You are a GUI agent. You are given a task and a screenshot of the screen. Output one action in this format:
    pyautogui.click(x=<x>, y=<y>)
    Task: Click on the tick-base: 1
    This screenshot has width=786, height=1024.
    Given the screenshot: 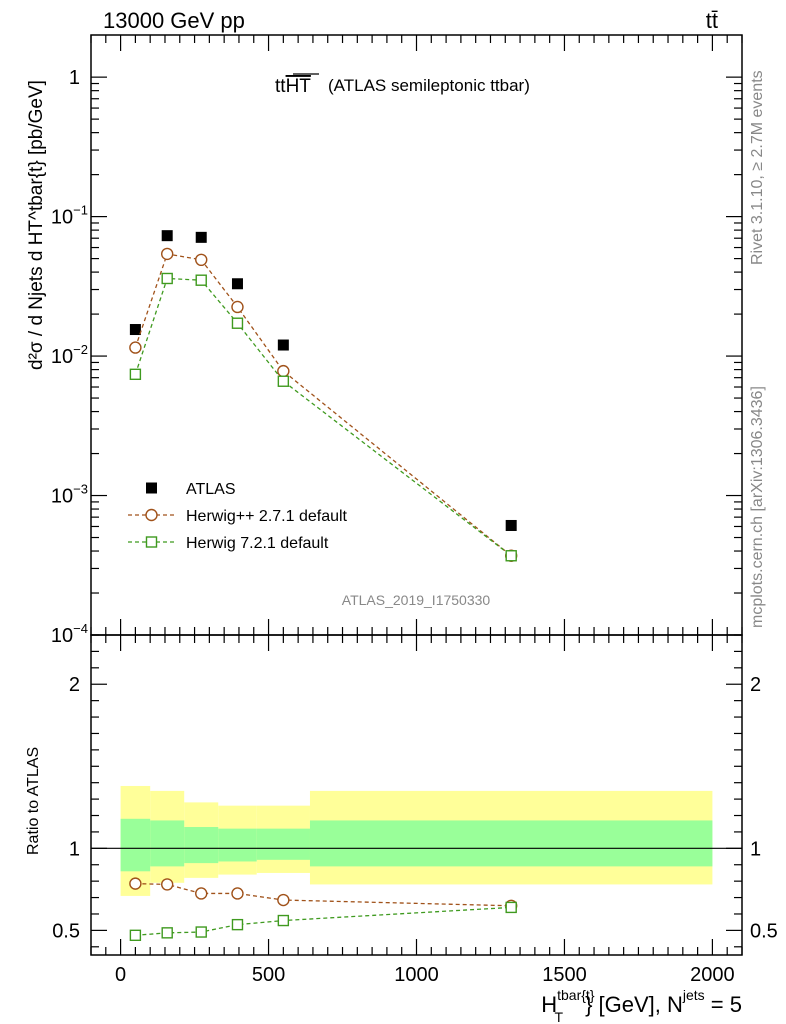 What is the action you would take?
    pyautogui.click(x=74, y=78)
    